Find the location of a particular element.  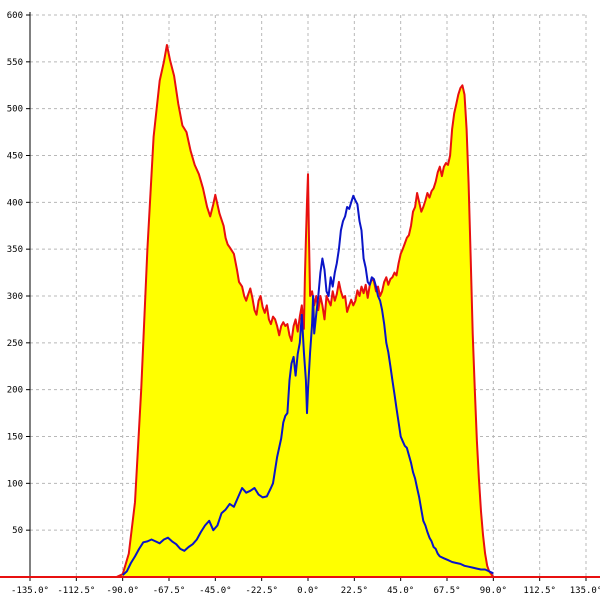

y-tick-label-5: 300 is located at coordinates (15, 297).